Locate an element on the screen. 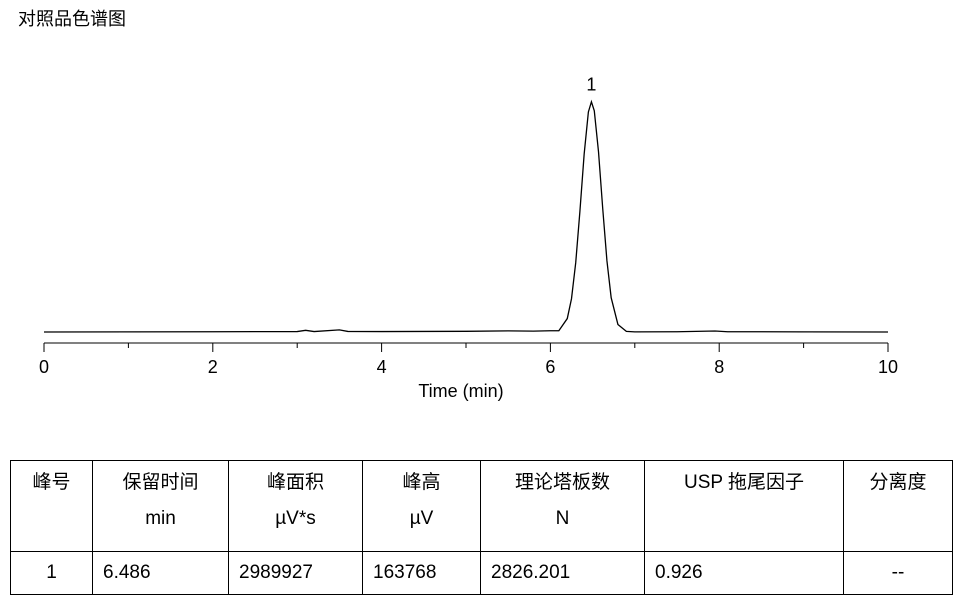 This screenshot has width=959, height=602. x-tick-label: 8 is located at coordinates (719, 367).